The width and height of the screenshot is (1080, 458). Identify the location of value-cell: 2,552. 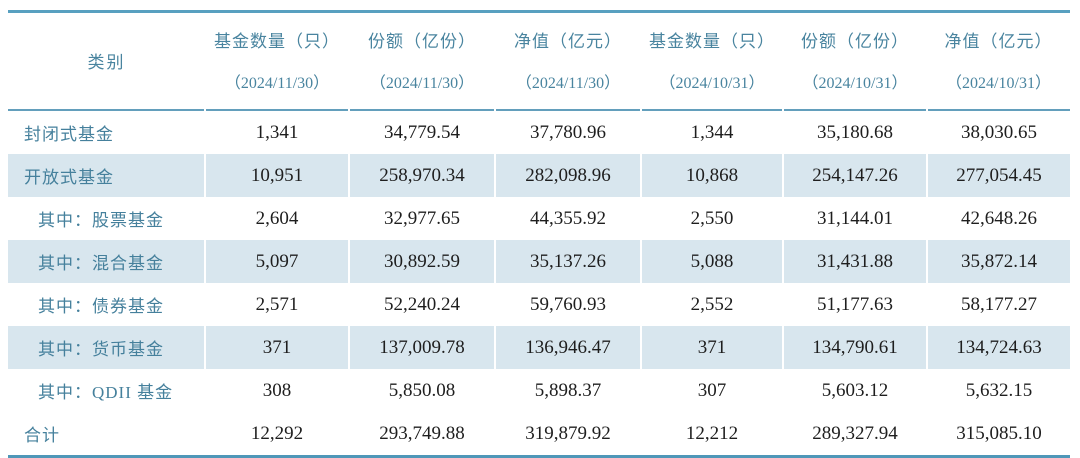
(711, 304).